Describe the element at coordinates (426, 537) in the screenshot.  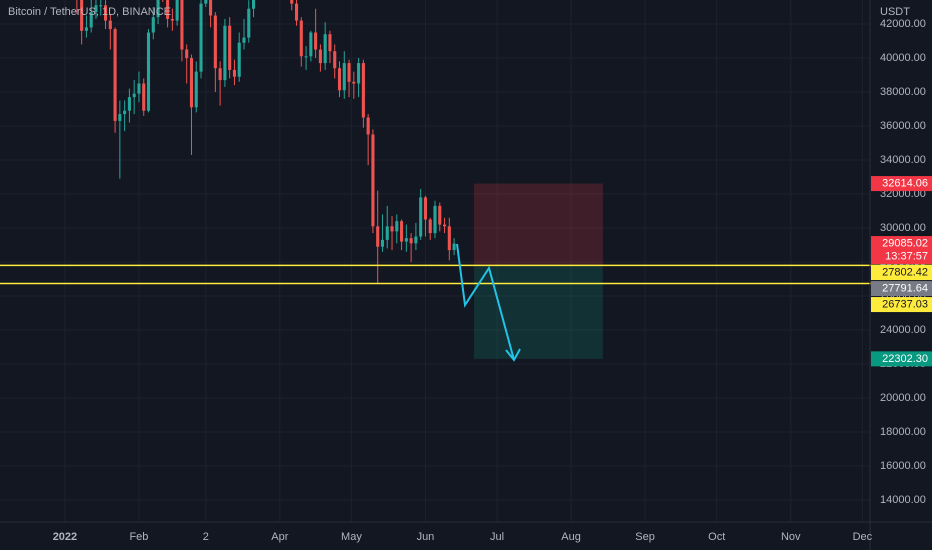
I see `x-tick-label: Jun` at that location.